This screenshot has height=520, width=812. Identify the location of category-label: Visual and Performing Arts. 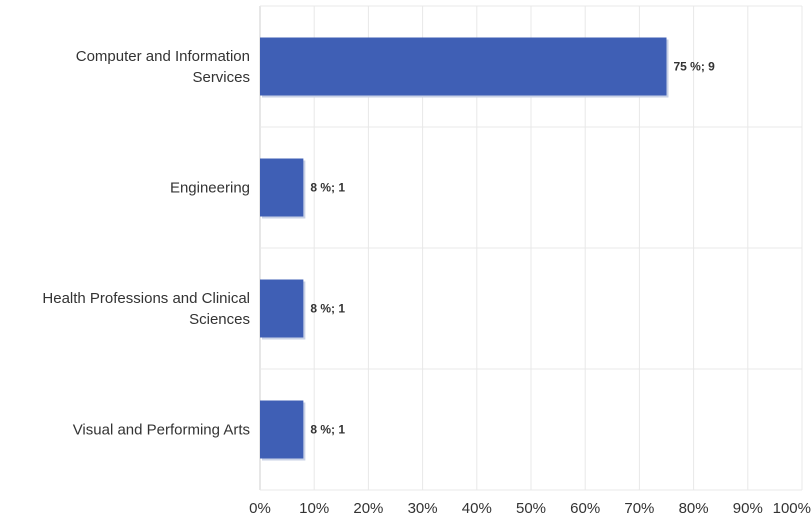
(161, 430).